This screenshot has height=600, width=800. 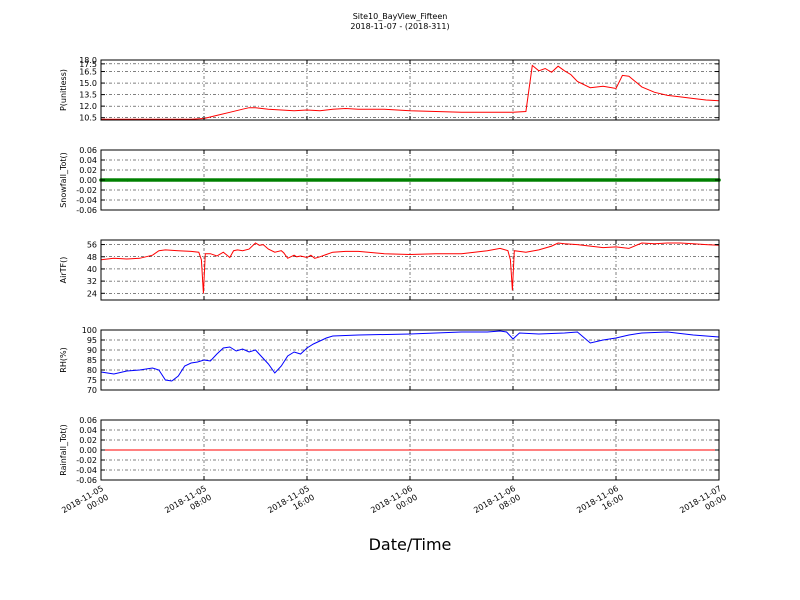 I want to click on panel-3: 56 48 40 32 24 AirTF(), so click(x=389, y=270).